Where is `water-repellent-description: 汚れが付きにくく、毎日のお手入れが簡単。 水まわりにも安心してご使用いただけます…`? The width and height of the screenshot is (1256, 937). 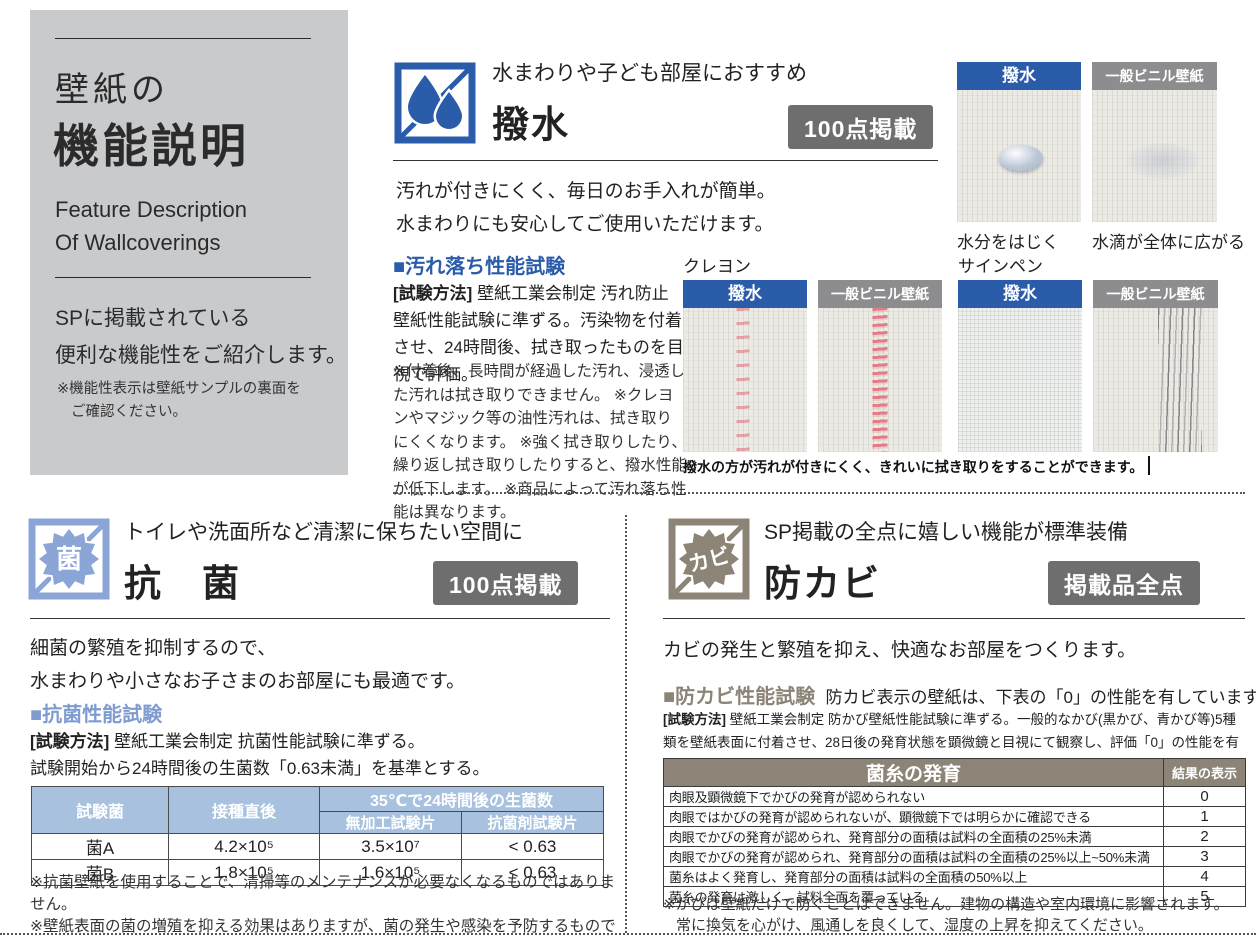
water-repellent-description: 汚れが付きにくく、毎日のお手入れが簡単。 水まわりにも安心してご使用いただけます… is located at coordinates (586, 208).